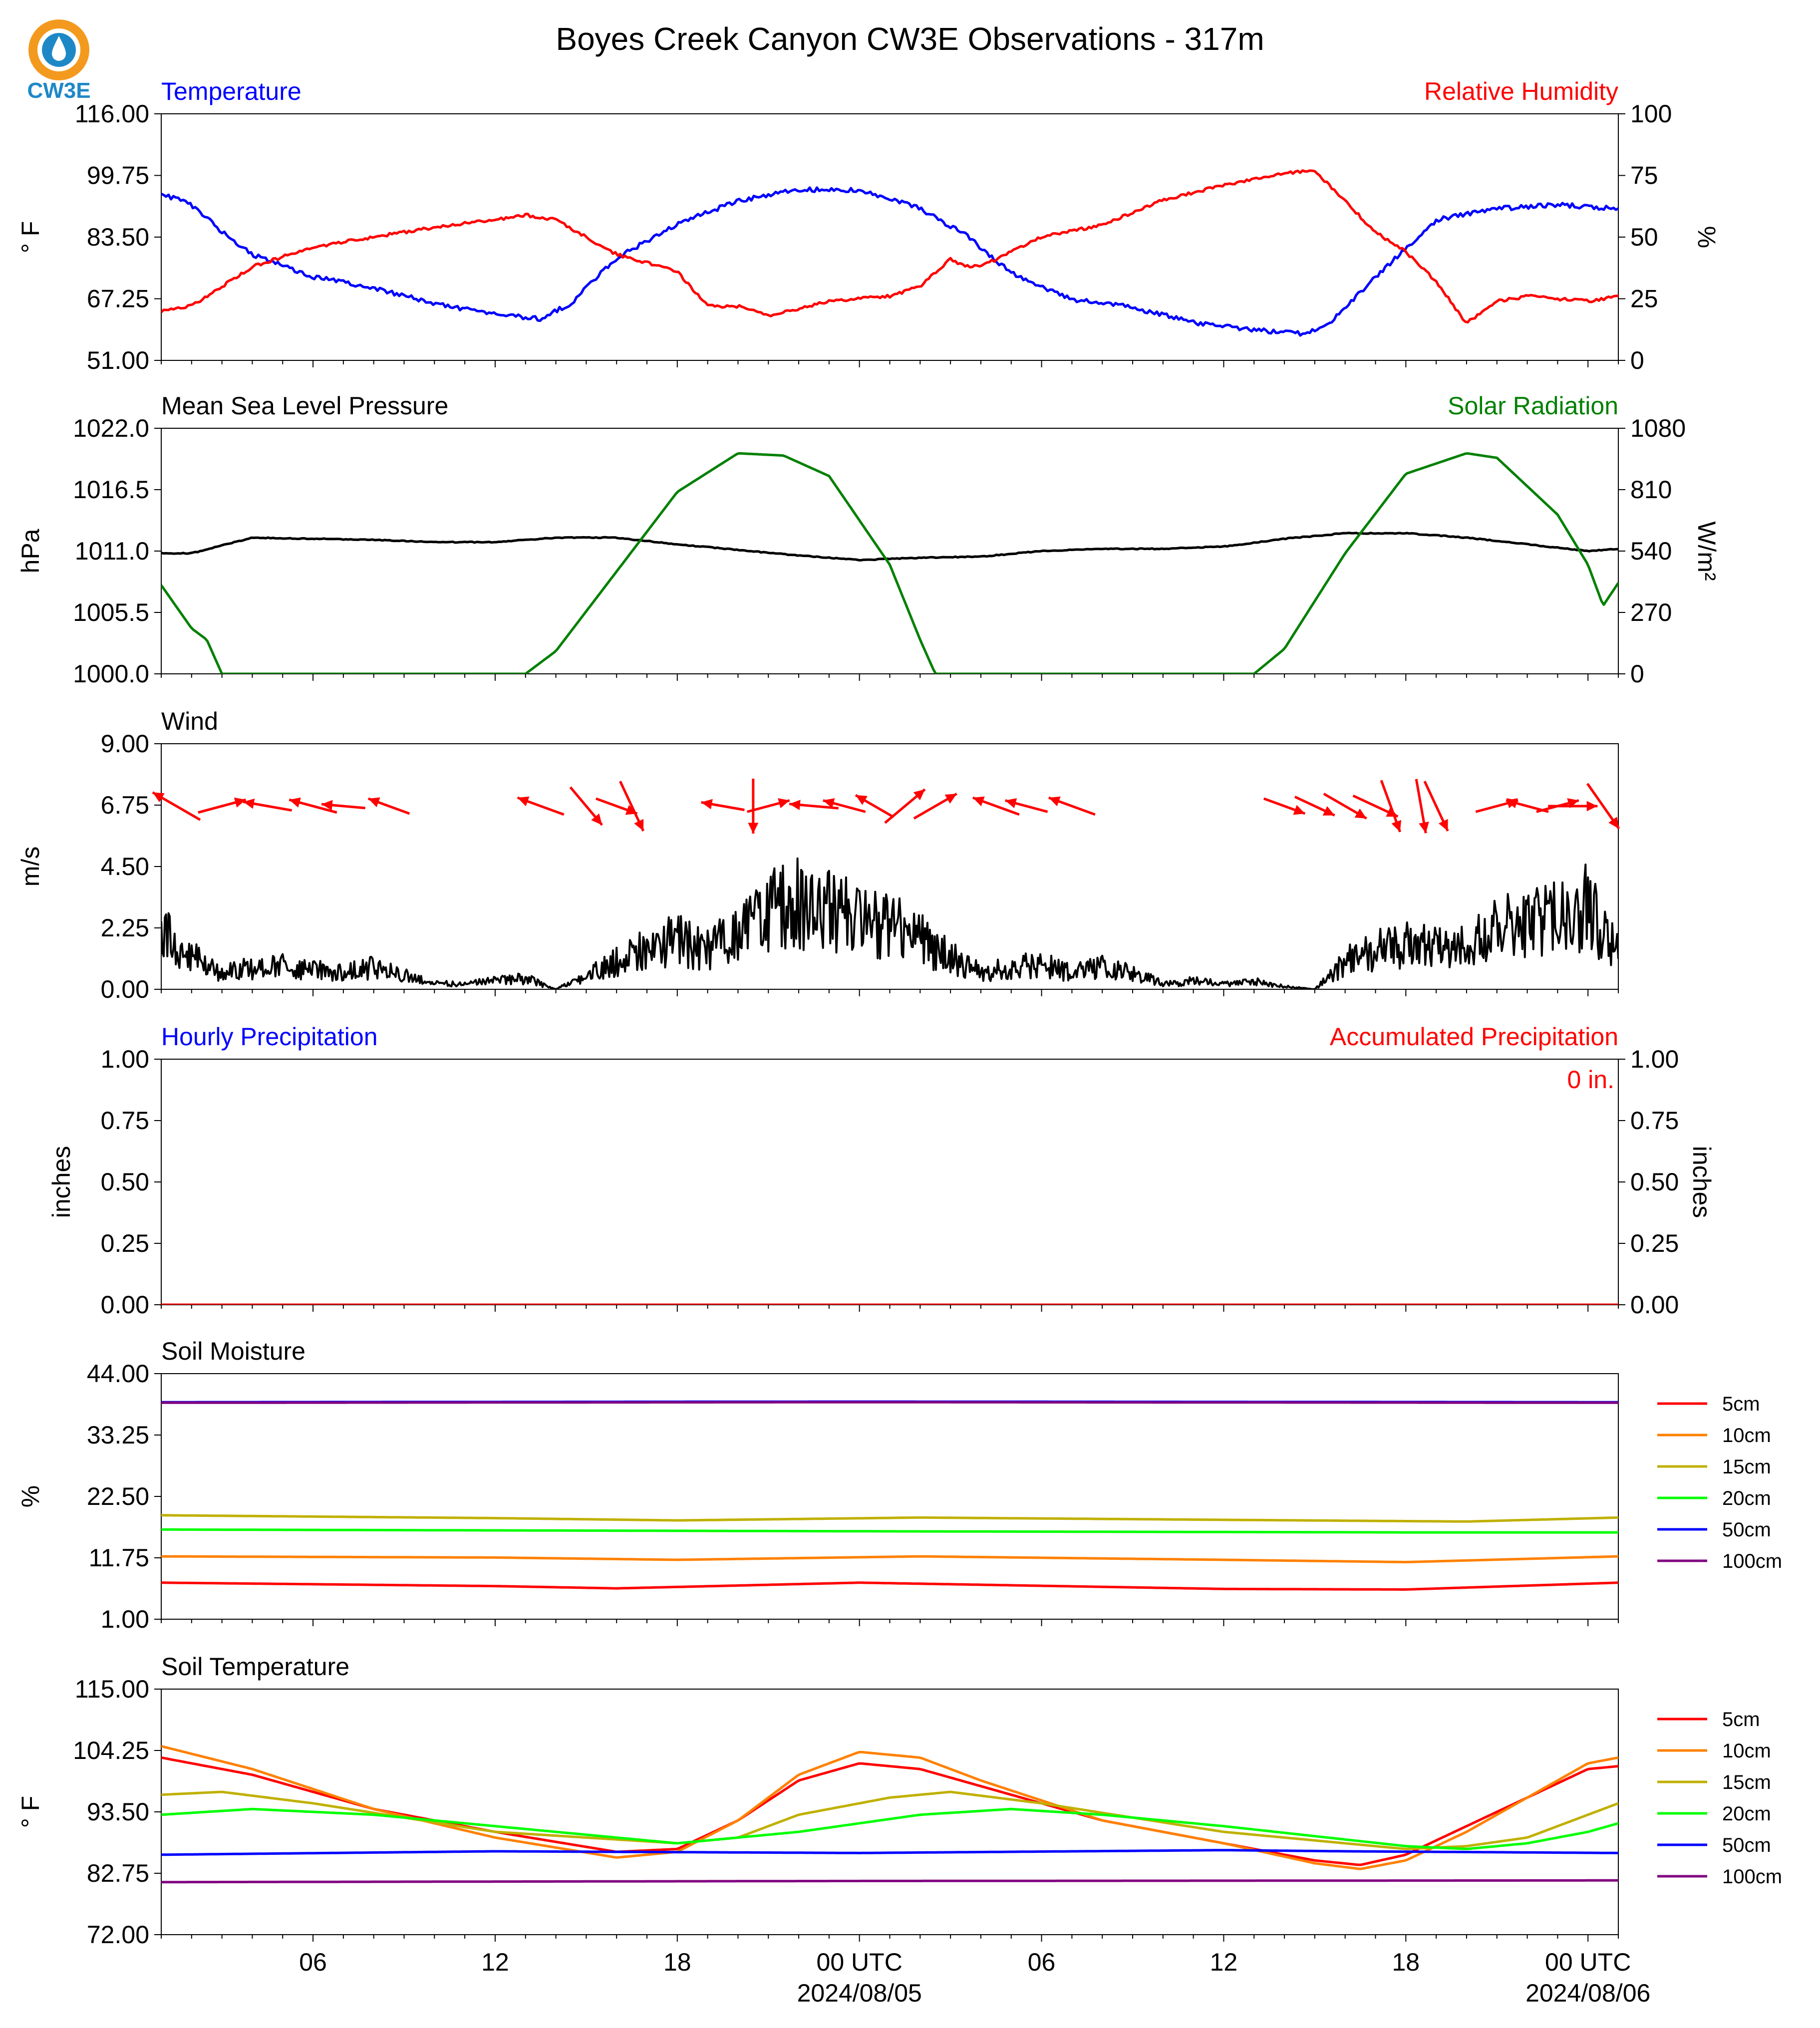 The image size is (1820, 2028). What do you see at coordinates (1752, 1561) in the screenshot?
I see `legend-label: 100cm` at bounding box center [1752, 1561].